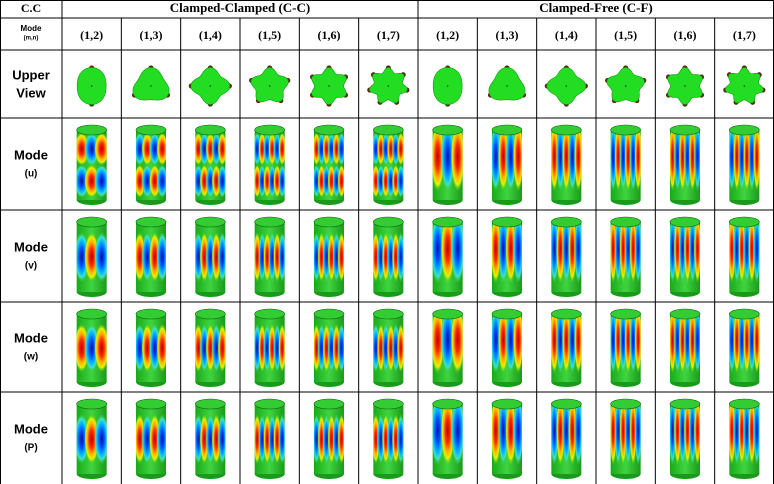 The image size is (774, 484). What do you see at coordinates (31, 357) in the screenshot?
I see `row-sublabel: (w)` at bounding box center [31, 357].